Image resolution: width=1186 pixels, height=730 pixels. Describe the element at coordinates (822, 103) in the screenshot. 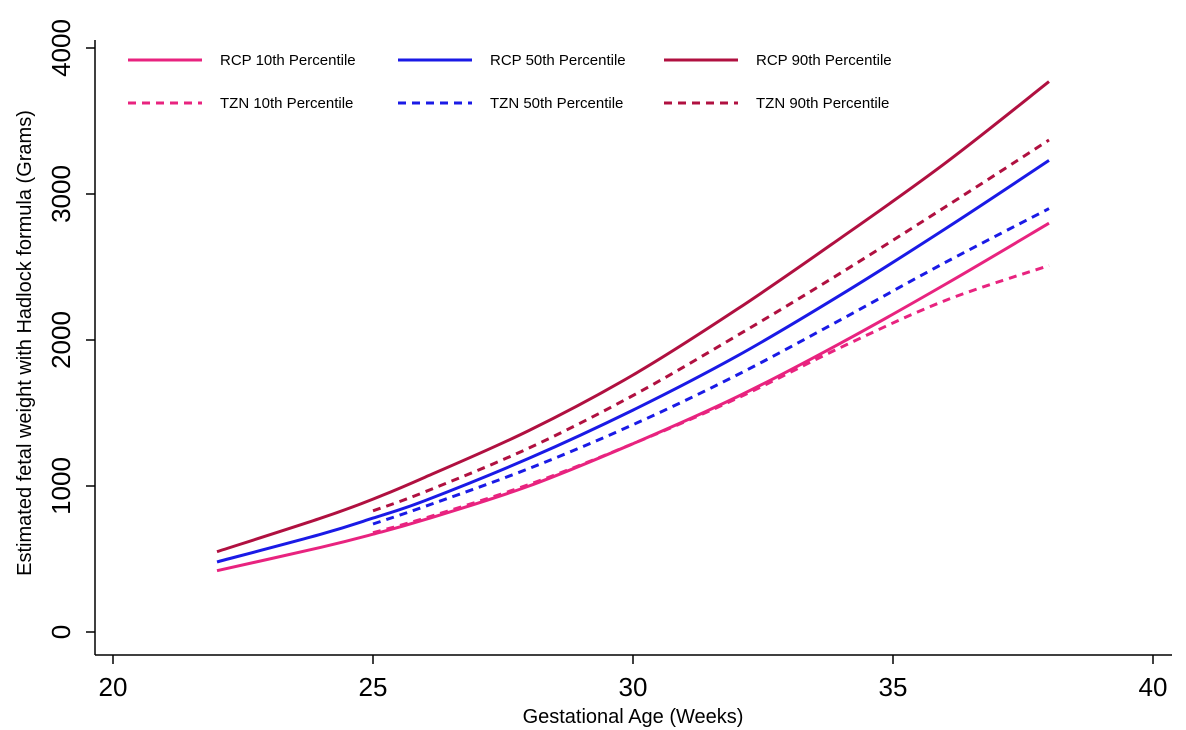

I see `legend-label-tzn-90th-percentile: TZN 90th Percentile` at that location.